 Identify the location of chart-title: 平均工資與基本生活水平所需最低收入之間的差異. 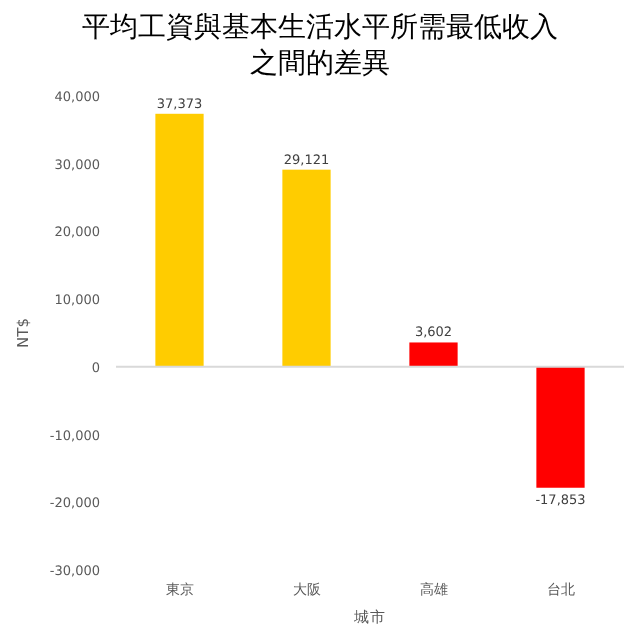
(320, 46).